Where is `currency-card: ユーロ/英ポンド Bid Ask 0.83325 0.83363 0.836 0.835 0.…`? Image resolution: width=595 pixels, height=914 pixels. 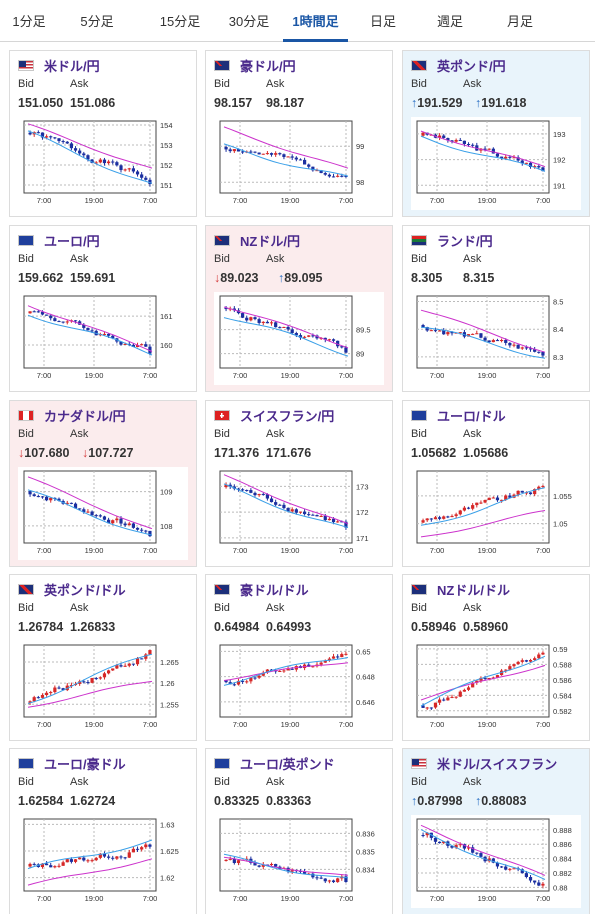 currency-card: ユーロ/英ポンド Bid Ask 0.83325 0.83363 0.836 0.835 0.… is located at coordinates (299, 831).